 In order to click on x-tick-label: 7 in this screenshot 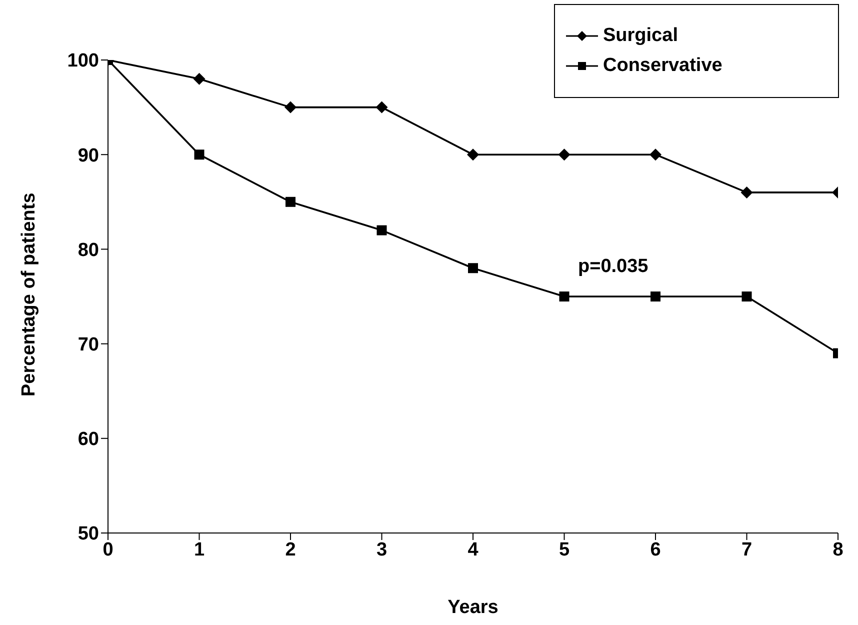, I will do `click(746, 549)`.